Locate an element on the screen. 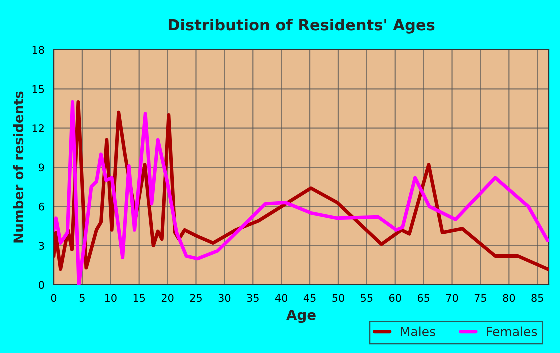 This screenshot has width=560, height=353. x-tick-label: 30 is located at coordinates (224, 298).